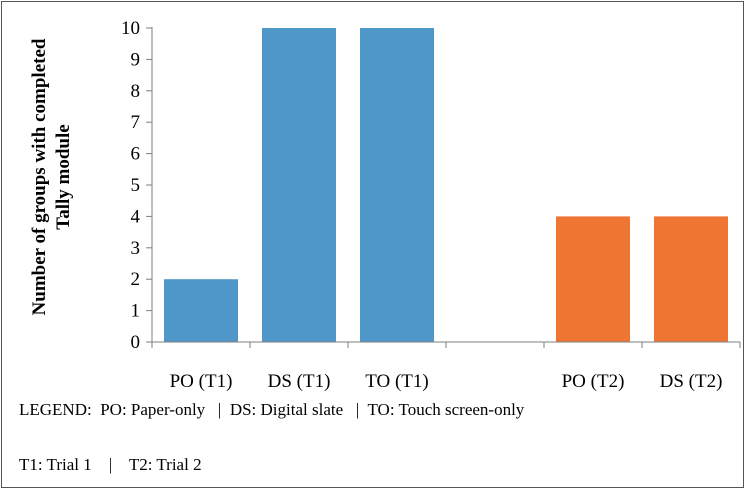 The image size is (746, 490). What do you see at coordinates (136, 279) in the screenshot?
I see `y-tick-label: 2` at bounding box center [136, 279].